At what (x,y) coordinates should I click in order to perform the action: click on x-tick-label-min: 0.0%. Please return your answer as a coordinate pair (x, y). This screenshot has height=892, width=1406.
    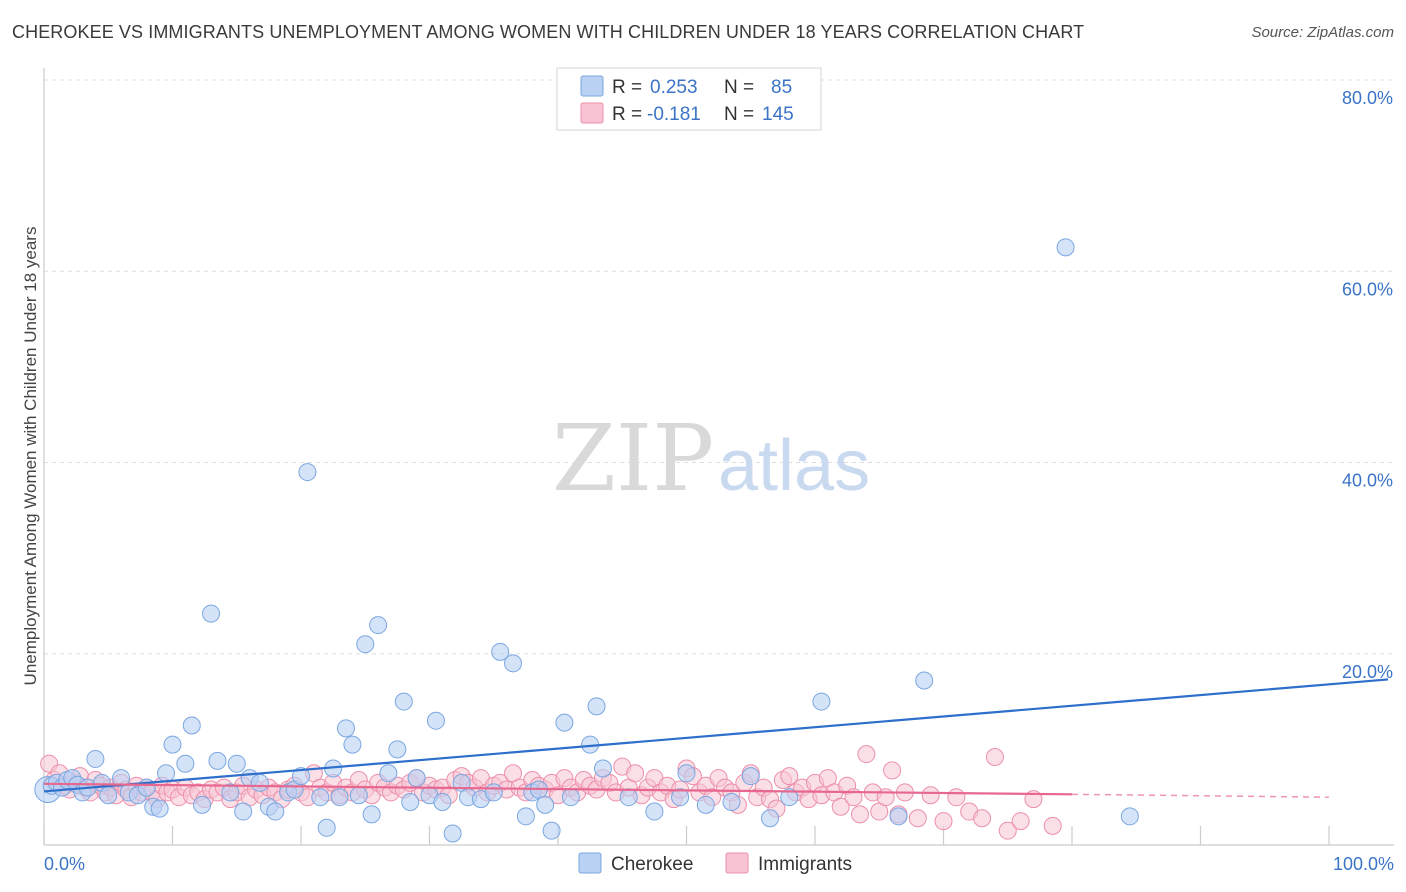
    Looking at the image, I should click on (64, 864).